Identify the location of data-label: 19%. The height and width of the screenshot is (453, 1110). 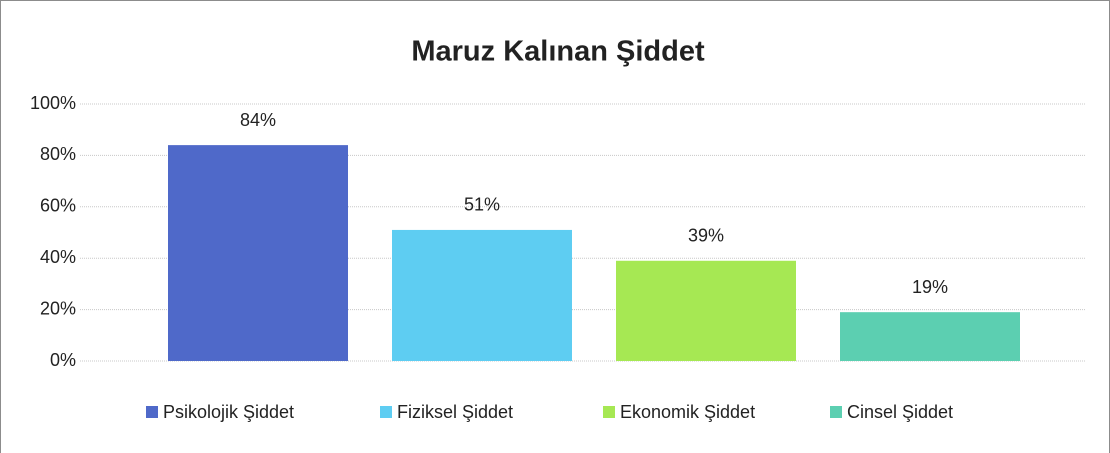
(930, 287).